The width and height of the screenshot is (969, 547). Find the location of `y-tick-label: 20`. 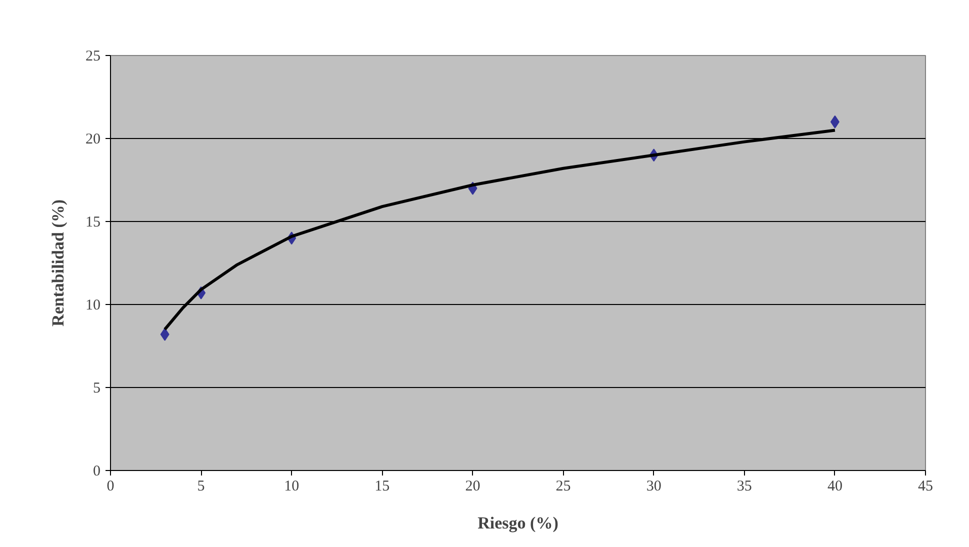

y-tick-label: 20 is located at coordinates (93, 140).